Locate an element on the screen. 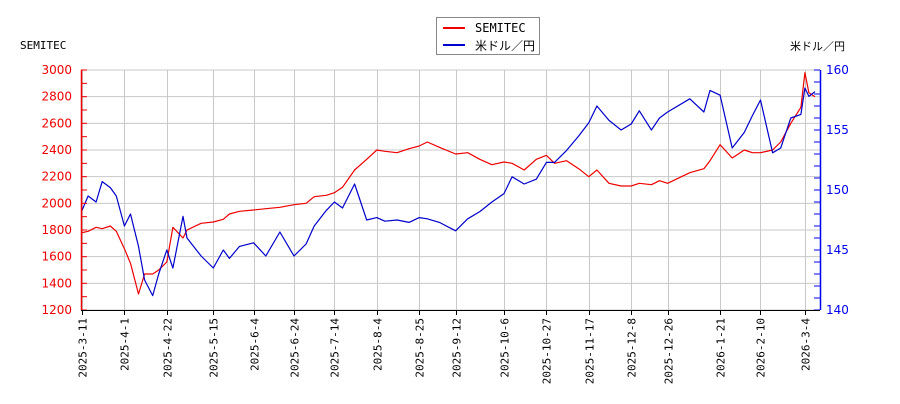 This screenshot has width=900, height=404. svg-text: 145 is located at coordinates (837, 250).